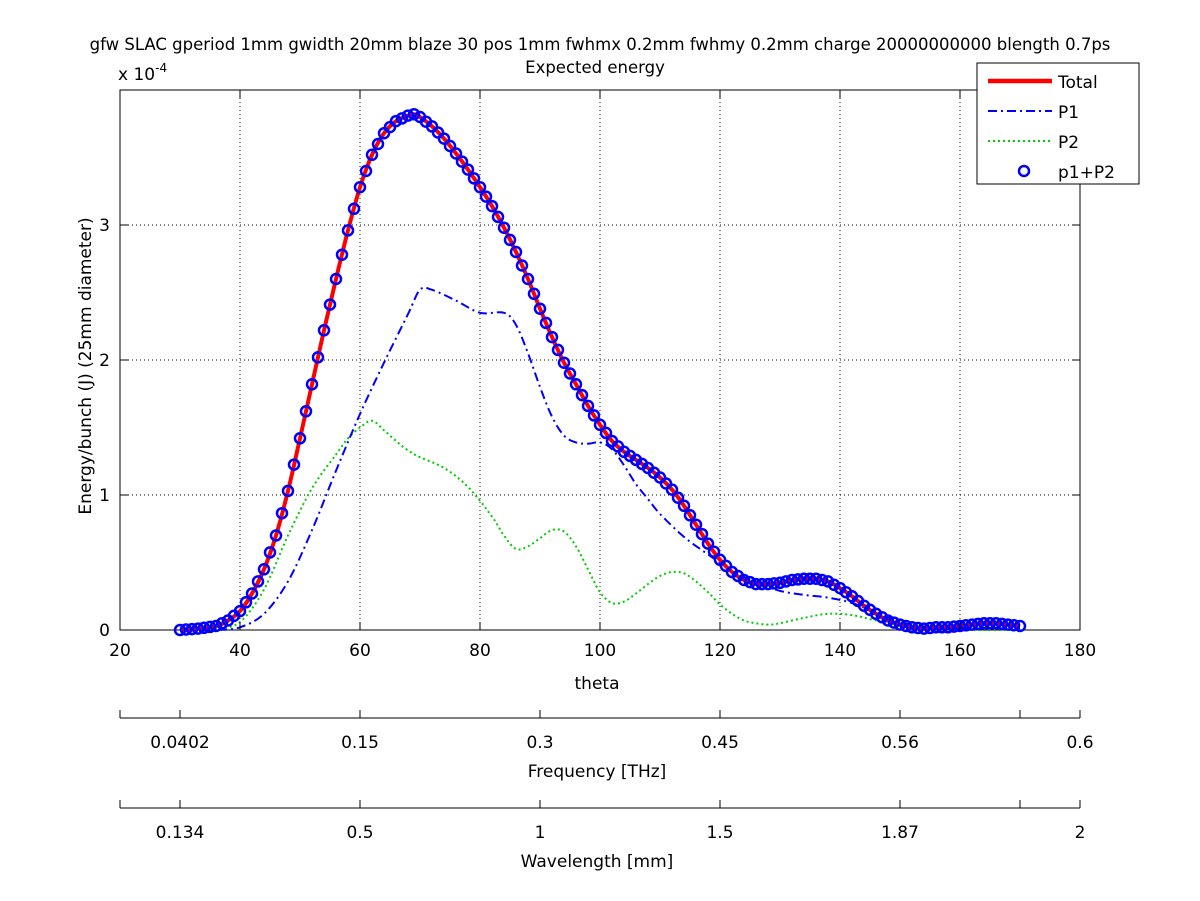  Describe the element at coordinates (540, 833) in the screenshot. I see `secondary-tick-label: 1` at that location.